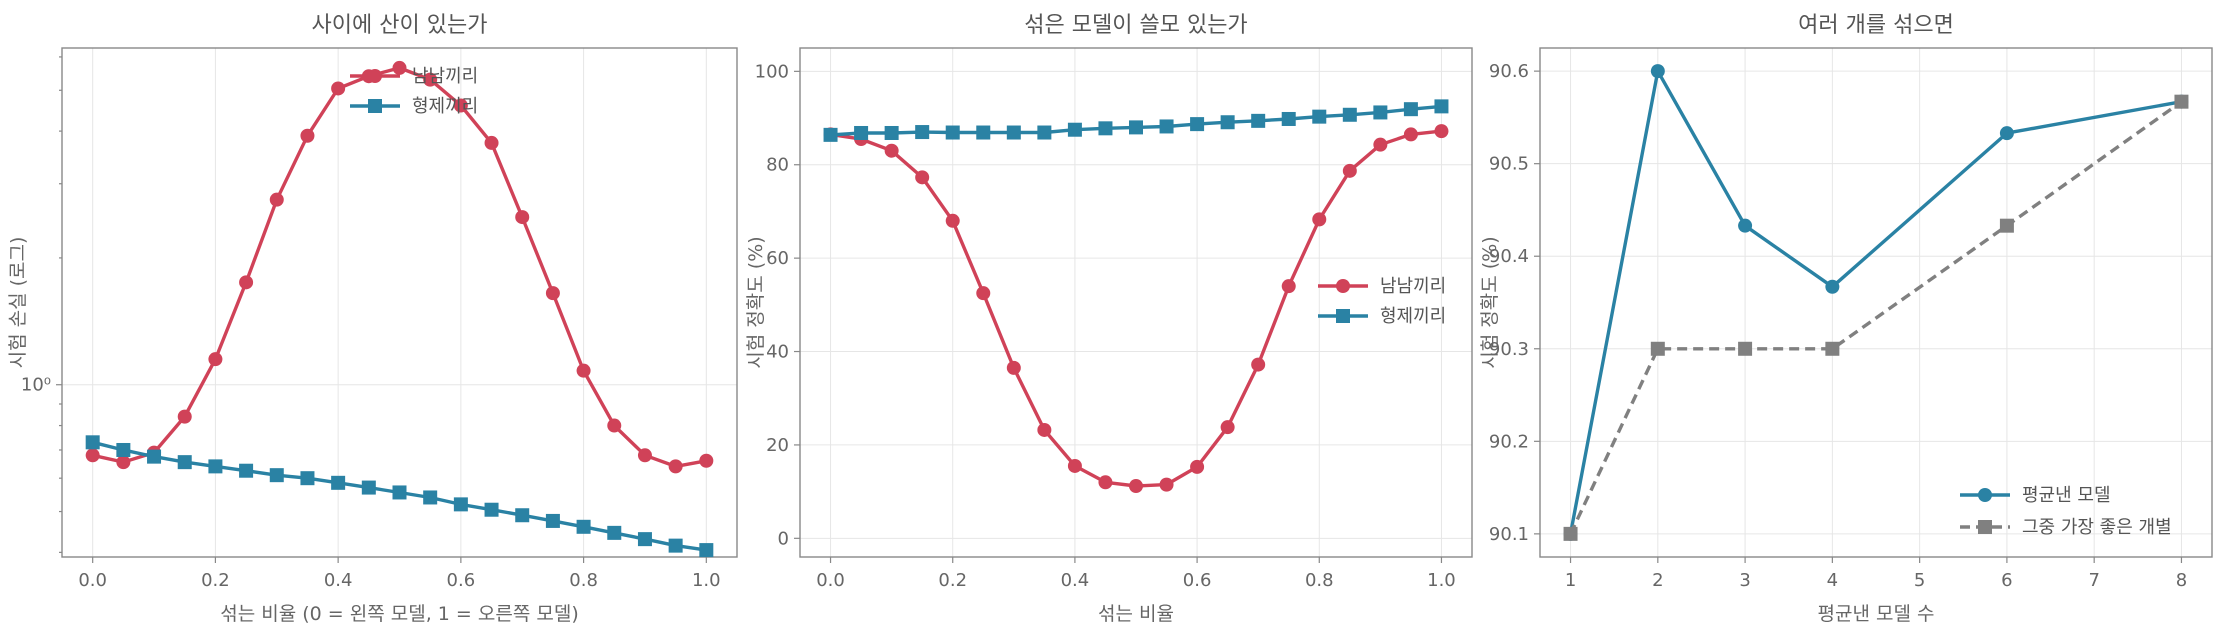  Describe the element at coordinates (1570, 580) in the screenshot. I see `x-tick-label: 1` at that location.